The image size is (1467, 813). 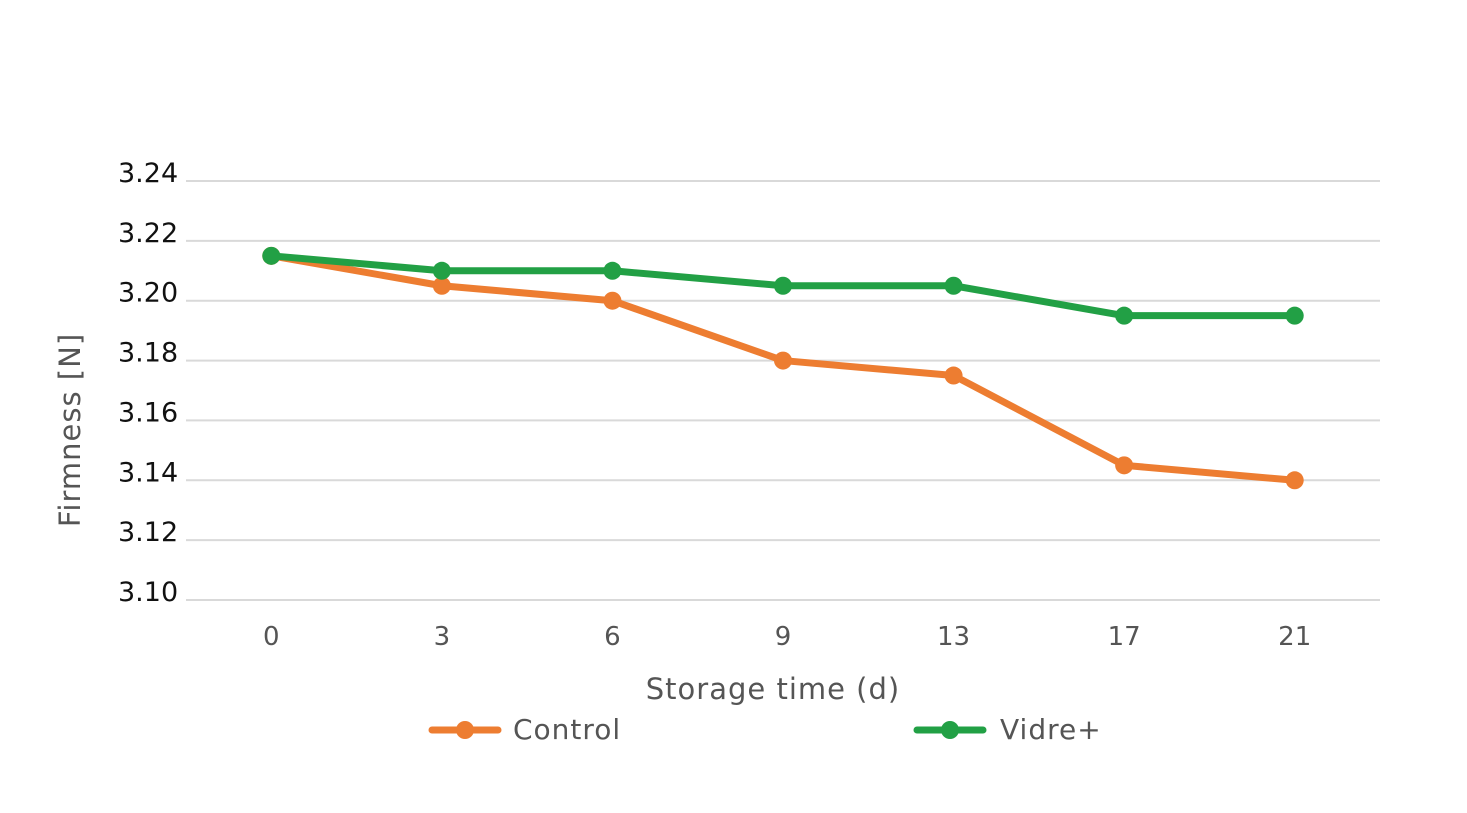 I want to click on y-tick-label: 3.16, so click(x=148, y=412).